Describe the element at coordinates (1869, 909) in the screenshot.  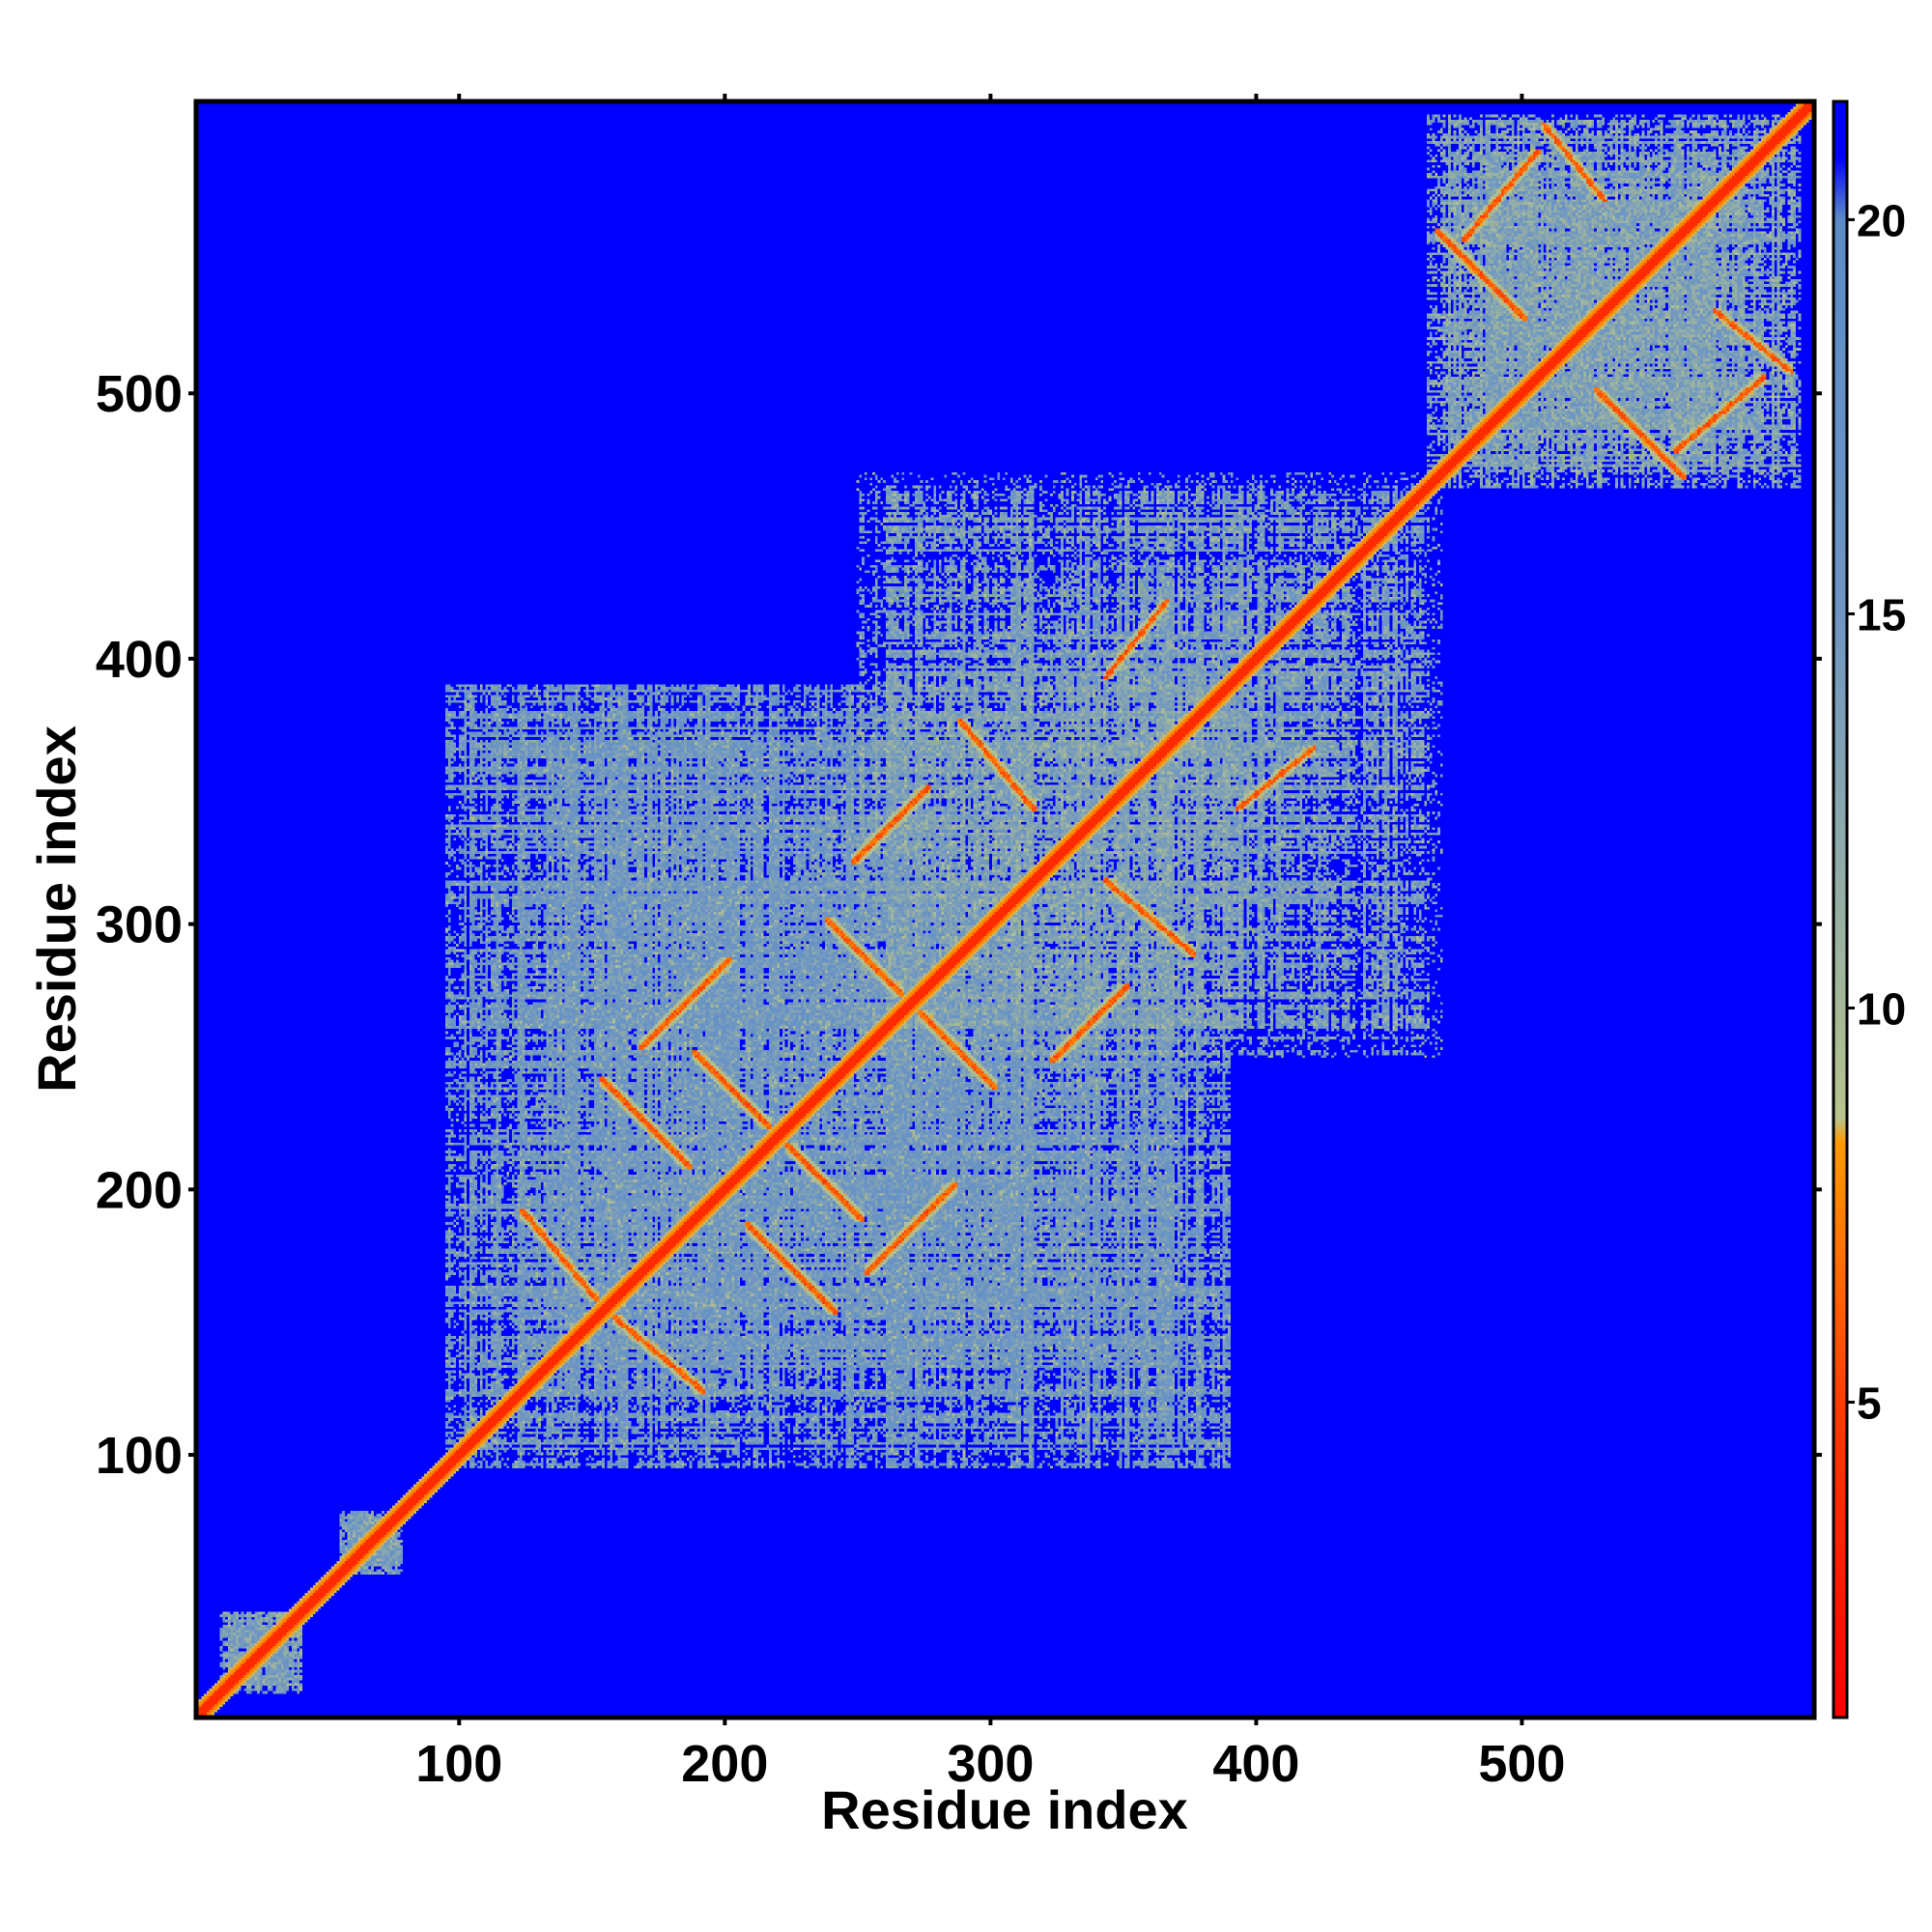
I see `colorbar: 5 10 15 20` at that location.